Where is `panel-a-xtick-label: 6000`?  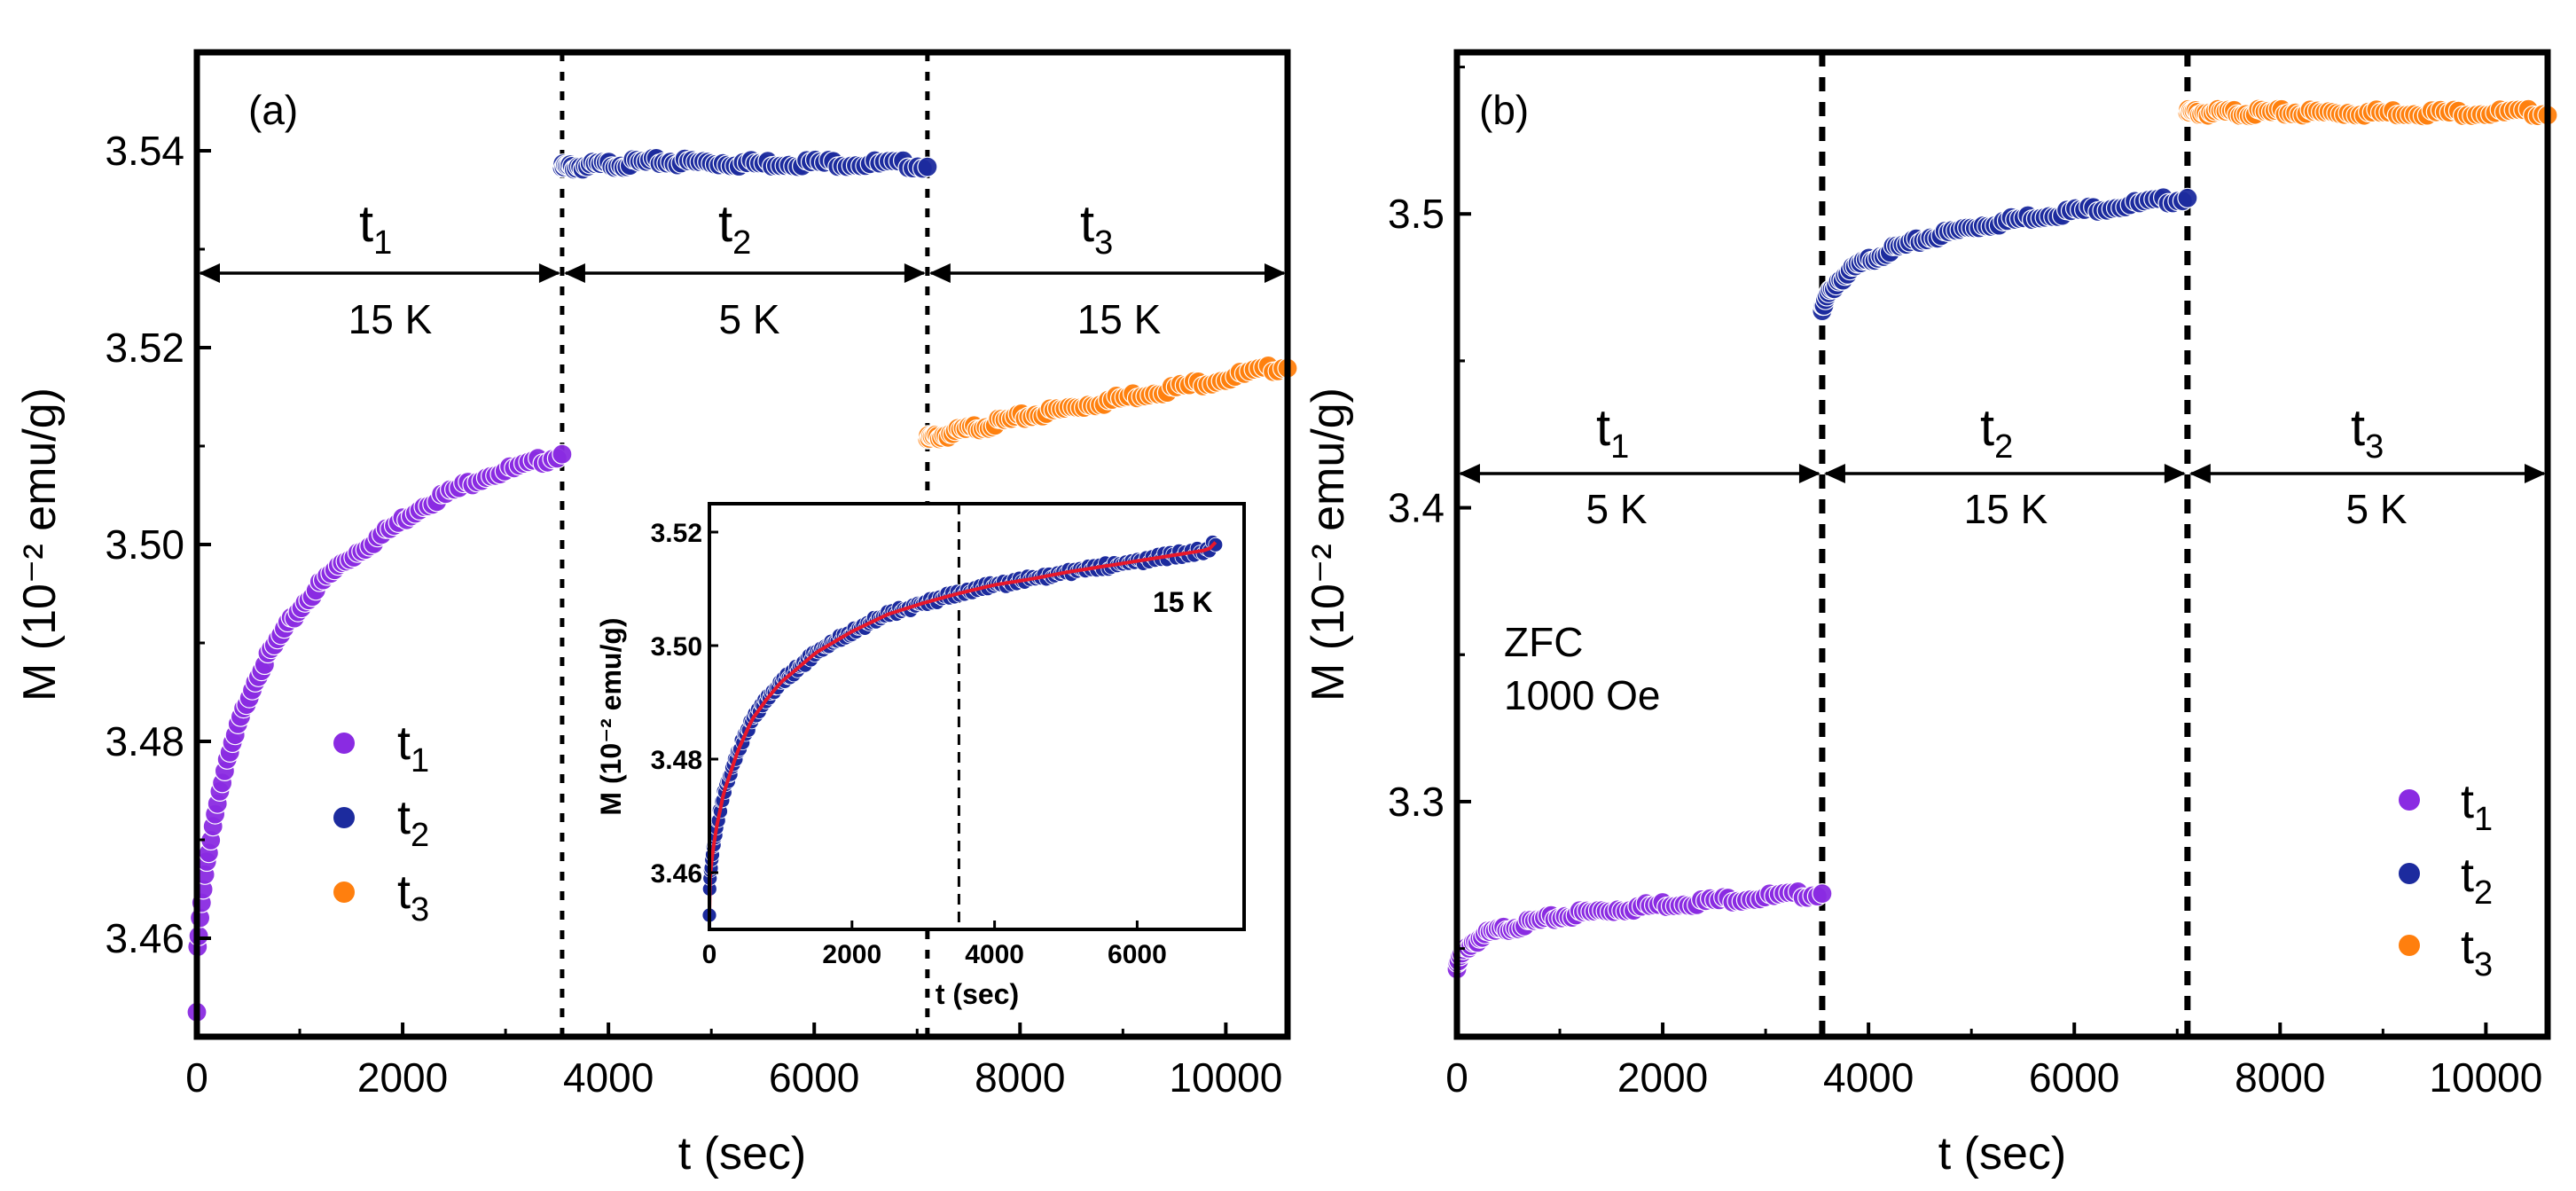
panel-a-xtick-label: 6000 is located at coordinates (814, 1077).